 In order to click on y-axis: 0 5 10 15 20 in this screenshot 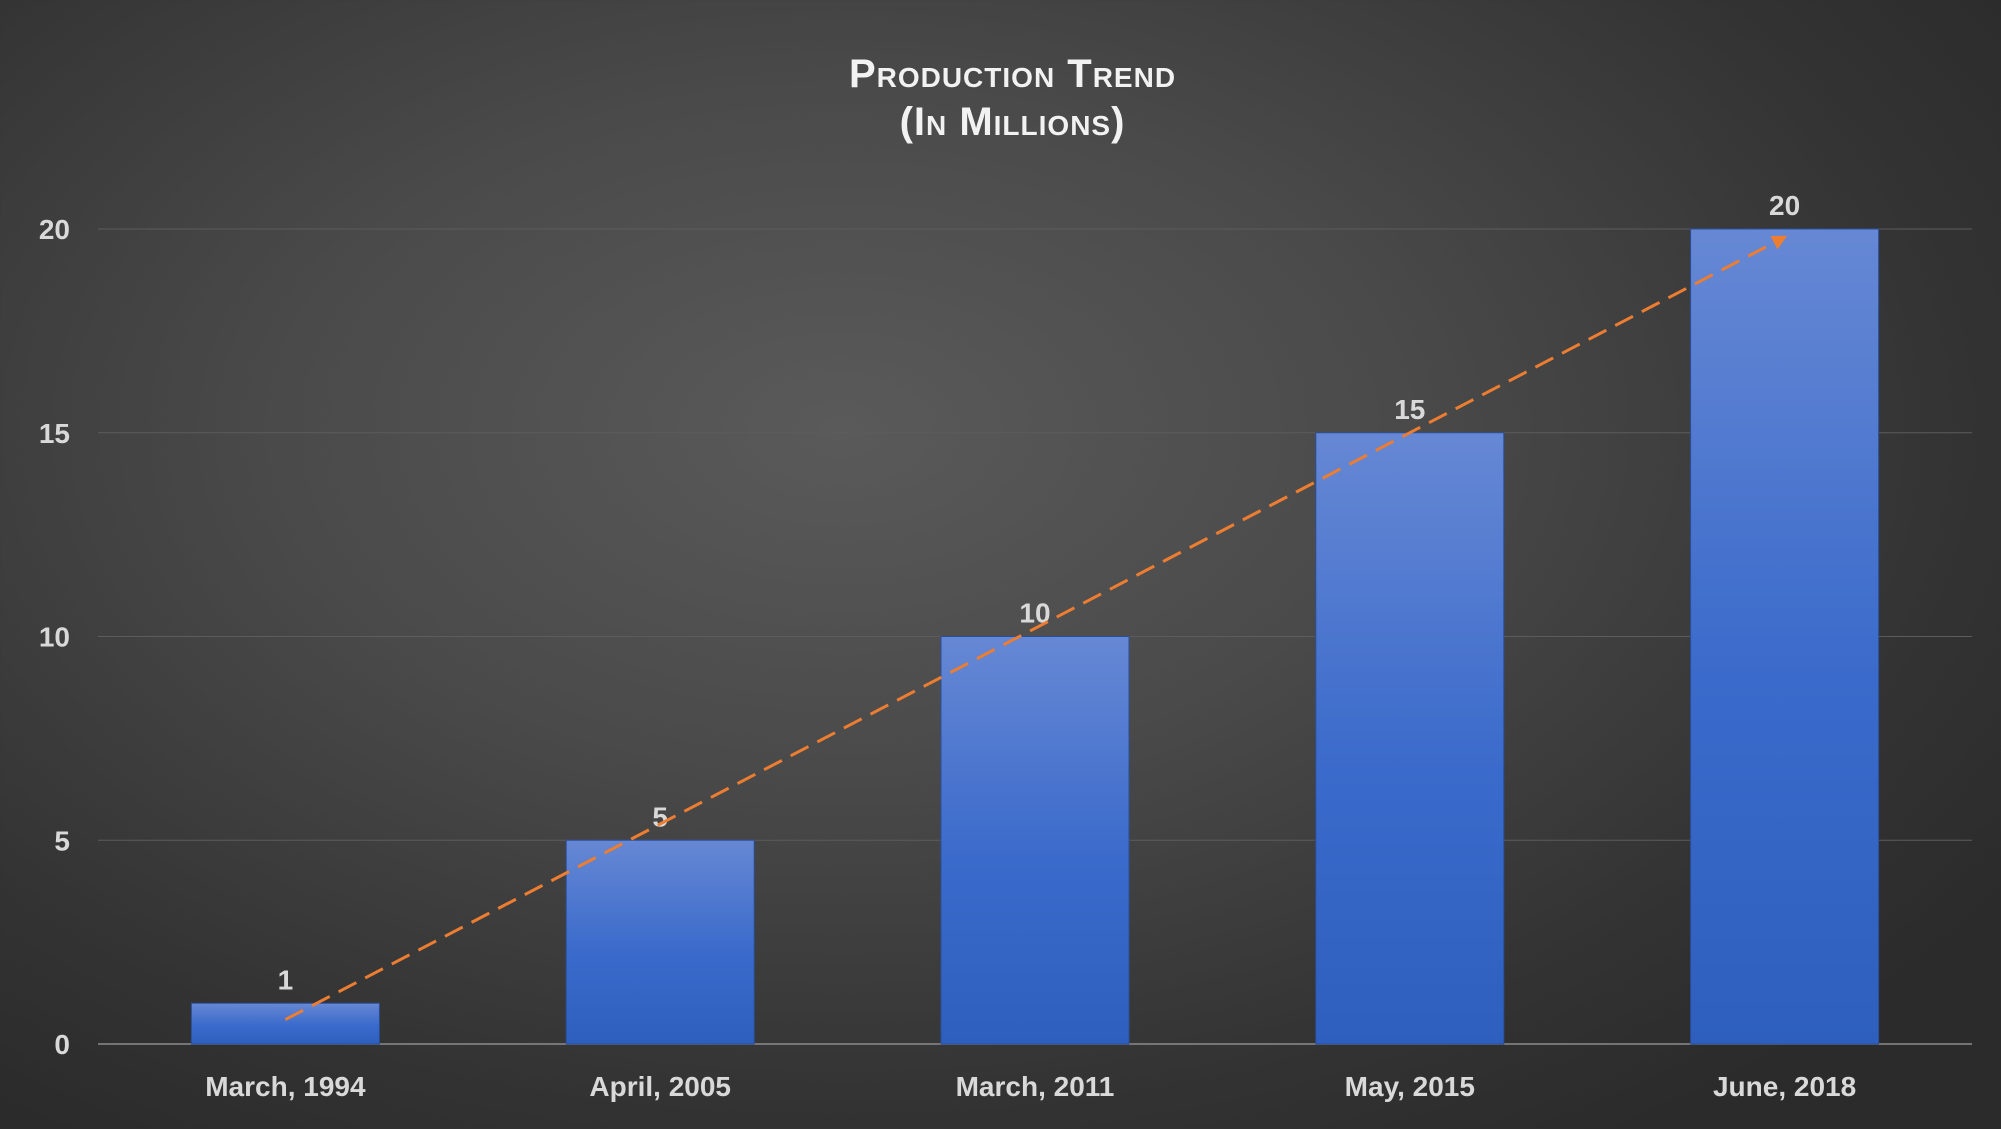, I will do `click(54, 637)`.